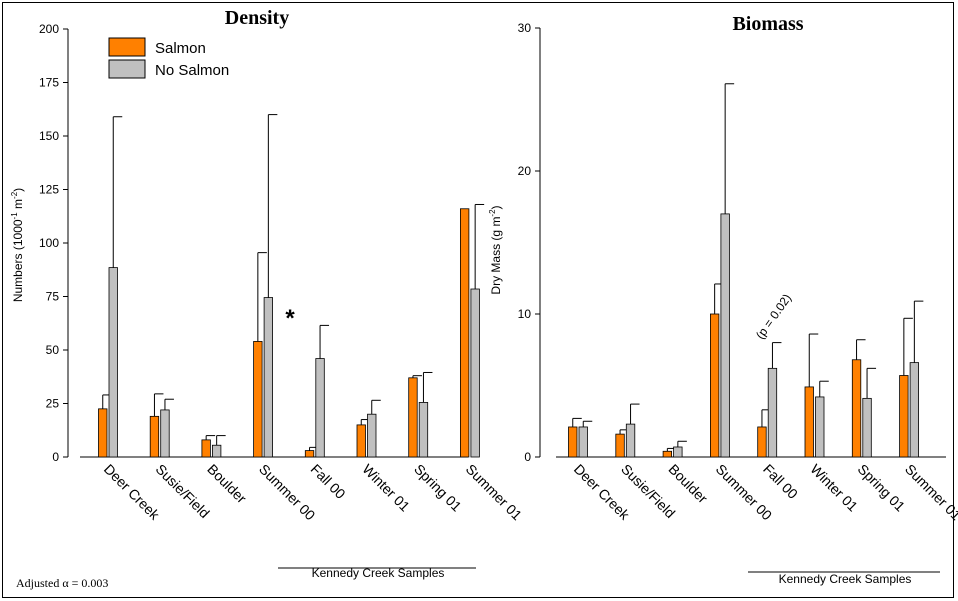 Image resolution: width=958 pixels, height=601 pixels. What do you see at coordinates (438, 488) in the screenshot?
I see `density-category-label: Spring 01` at bounding box center [438, 488].